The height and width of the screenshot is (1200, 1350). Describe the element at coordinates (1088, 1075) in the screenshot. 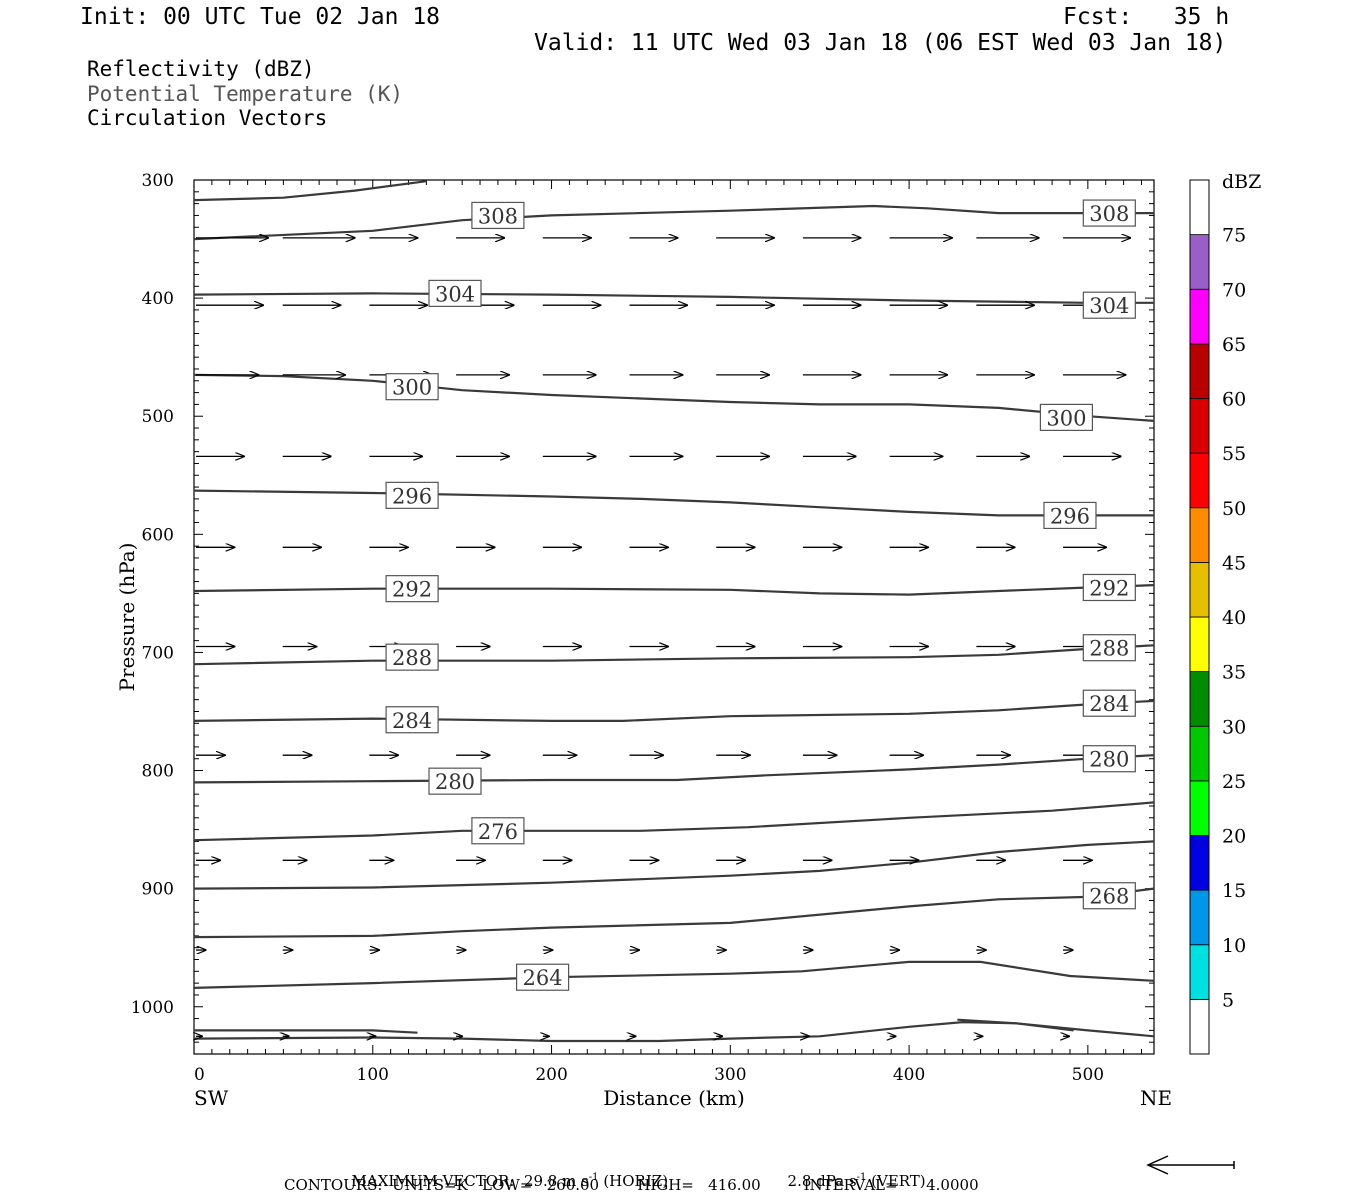

I see `x-tick-label: 500` at that location.